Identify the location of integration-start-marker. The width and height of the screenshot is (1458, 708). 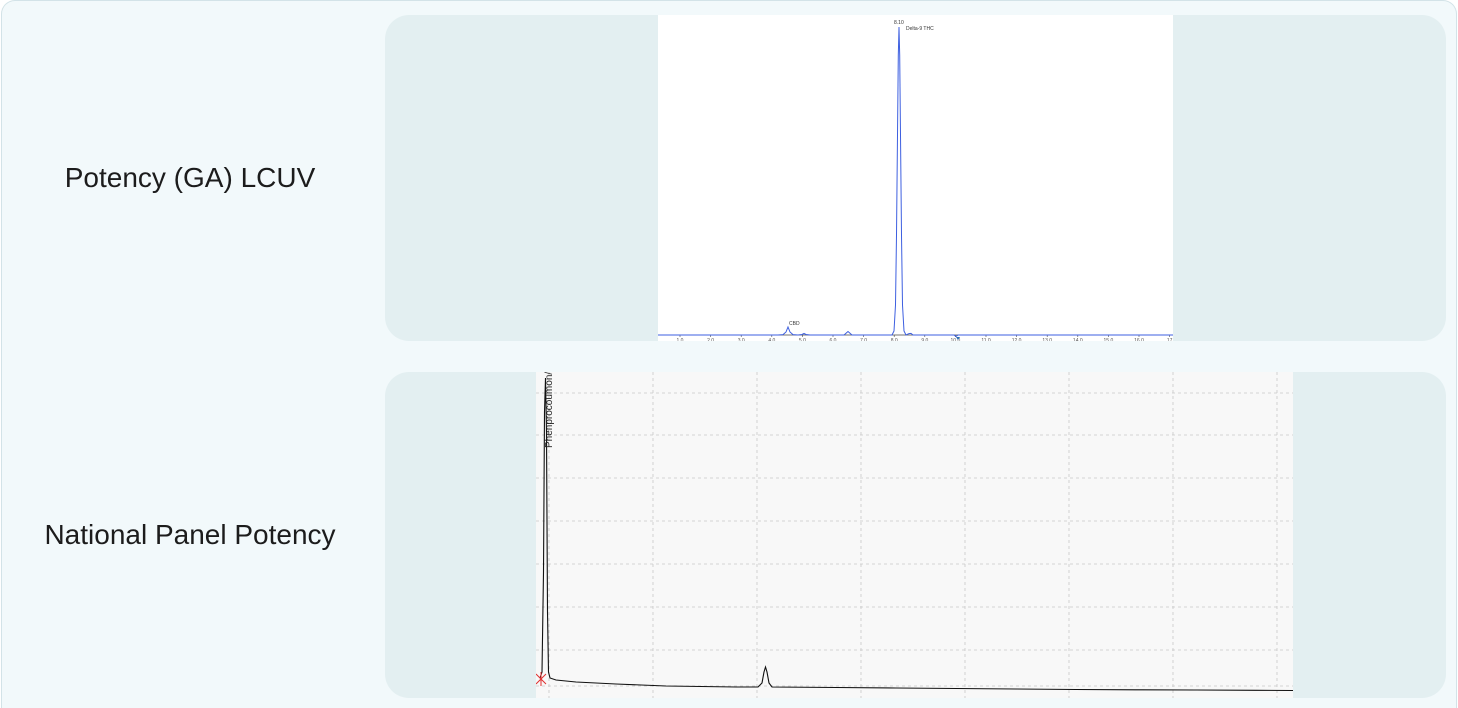
(541, 679).